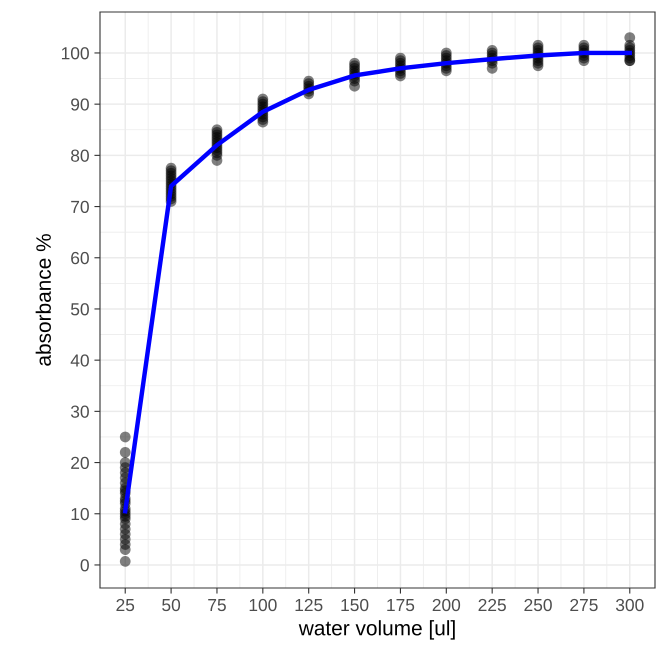 The width and height of the screenshot is (656, 658). What do you see at coordinates (376, 630) in the screenshot?
I see `x-axis-title: water volume [ul]` at bounding box center [376, 630].